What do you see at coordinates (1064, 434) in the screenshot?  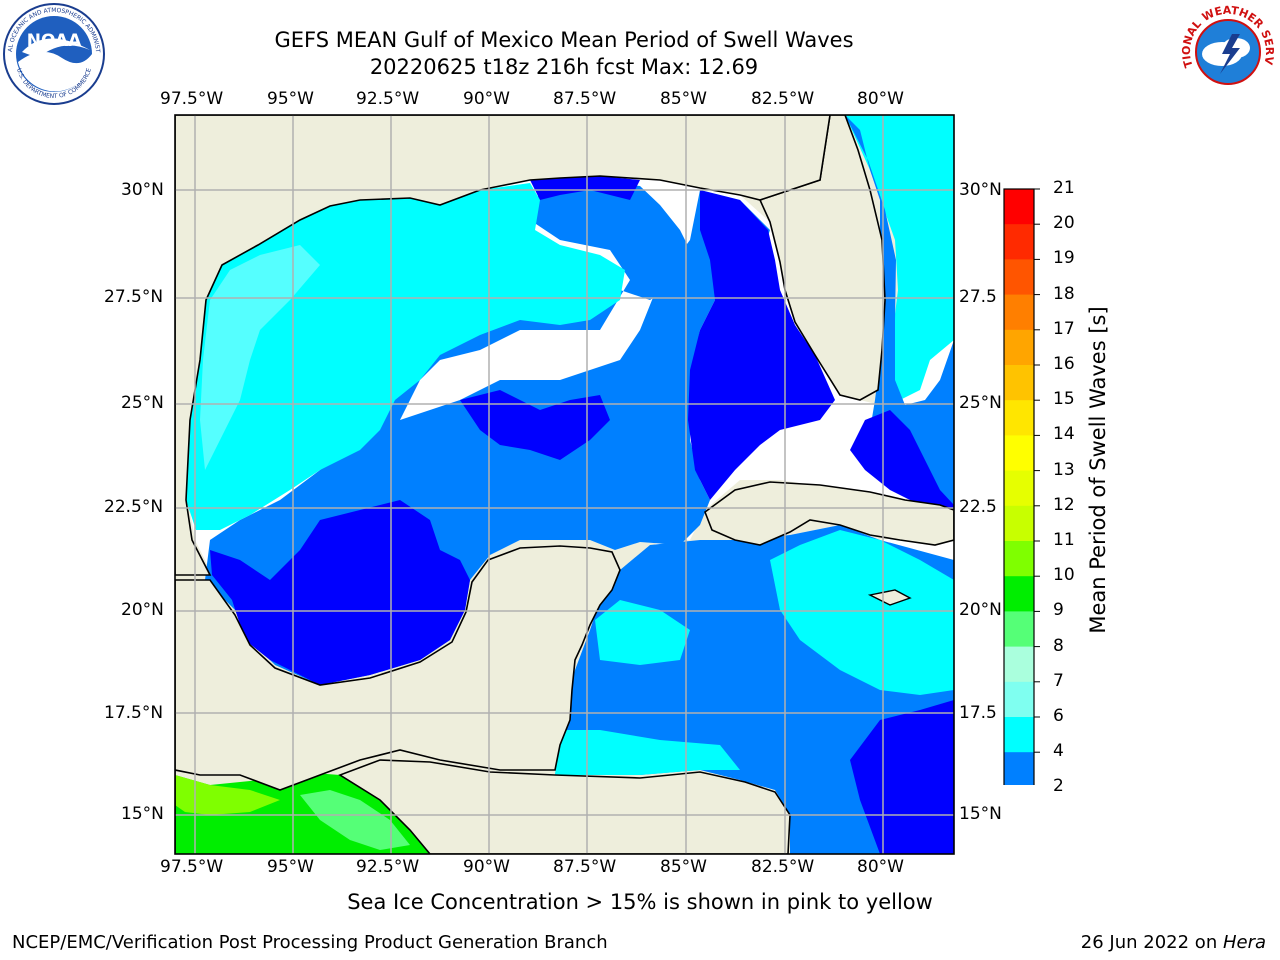 I see `colorbar-tick-label: 14` at bounding box center [1064, 434].